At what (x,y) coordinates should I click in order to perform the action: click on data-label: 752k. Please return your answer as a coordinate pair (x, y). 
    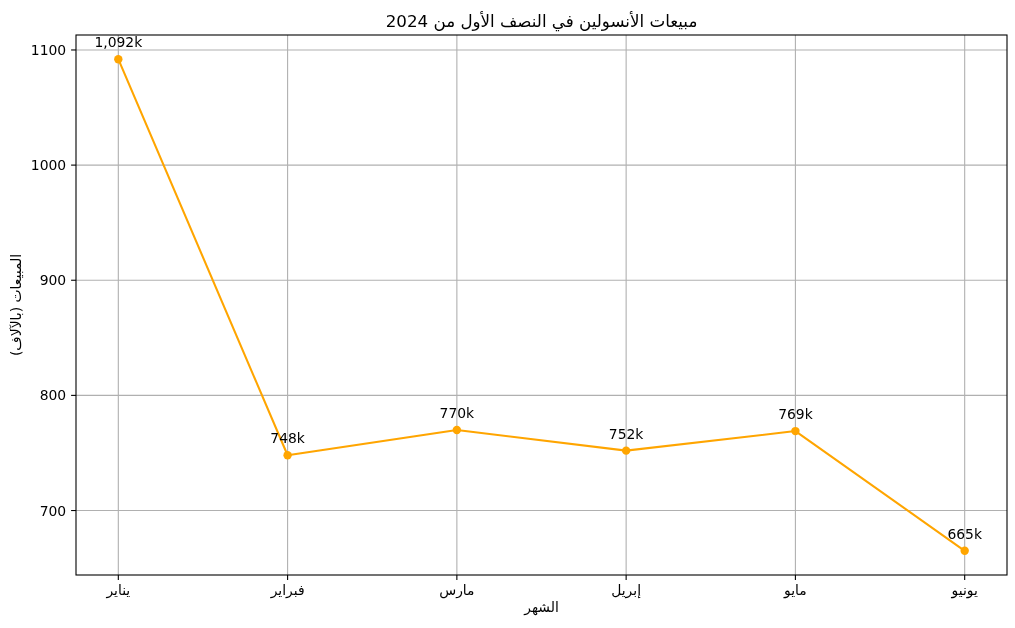
    Looking at the image, I should click on (626, 433).